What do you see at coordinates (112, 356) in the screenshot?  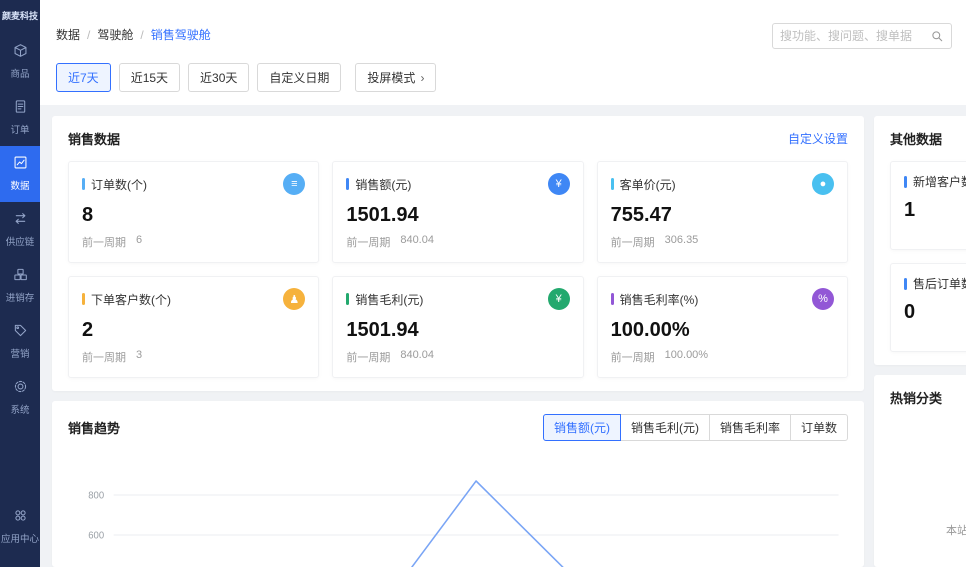 I see `metric-prev: 前一周期 3` at bounding box center [112, 356].